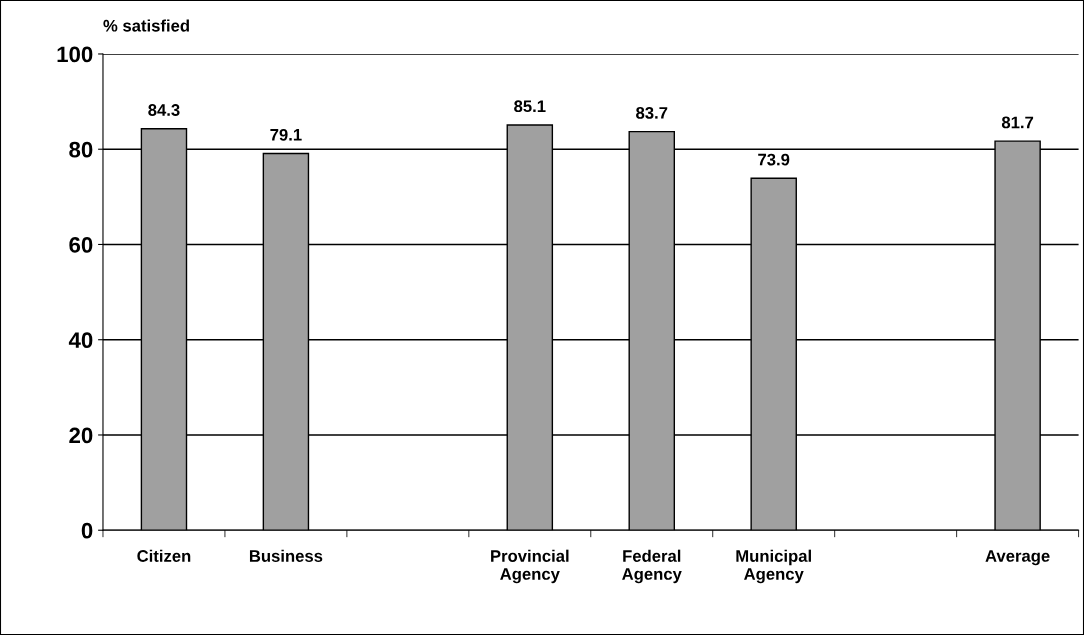 This screenshot has height=635, width=1084. What do you see at coordinates (652, 112) in the screenshot?
I see `data-label: 83.7` at bounding box center [652, 112].